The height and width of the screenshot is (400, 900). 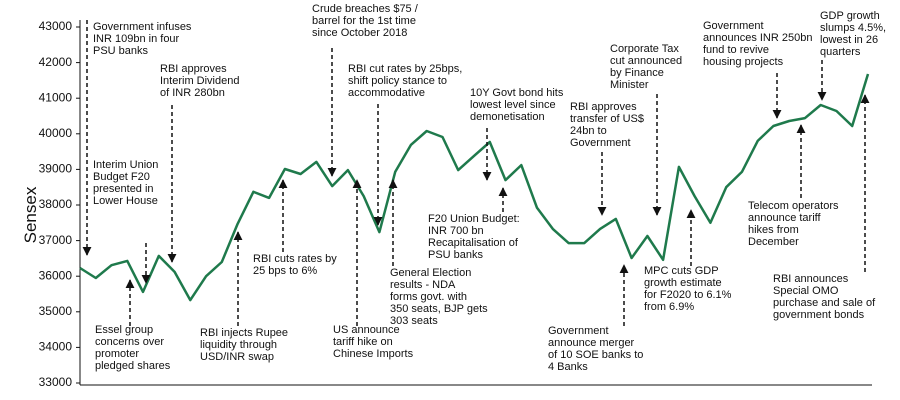 What do you see at coordinates (133, 366) in the screenshot?
I see `annotation-text: pledged shares` at bounding box center [133, 366].